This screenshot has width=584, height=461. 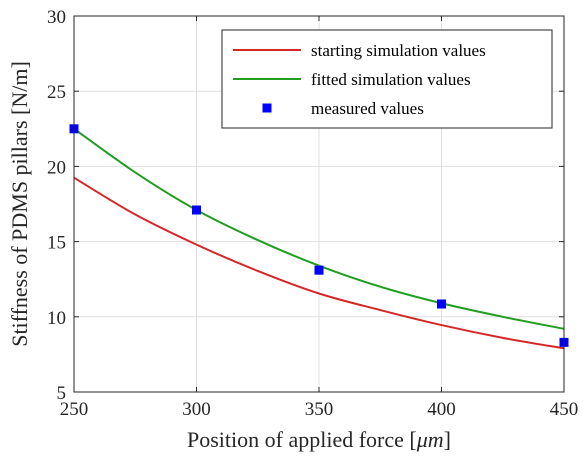 What do you see at coordinates (56, 243) in the screenshot?
I see `y-tick-label: 15` at bounding box center [56, 243].